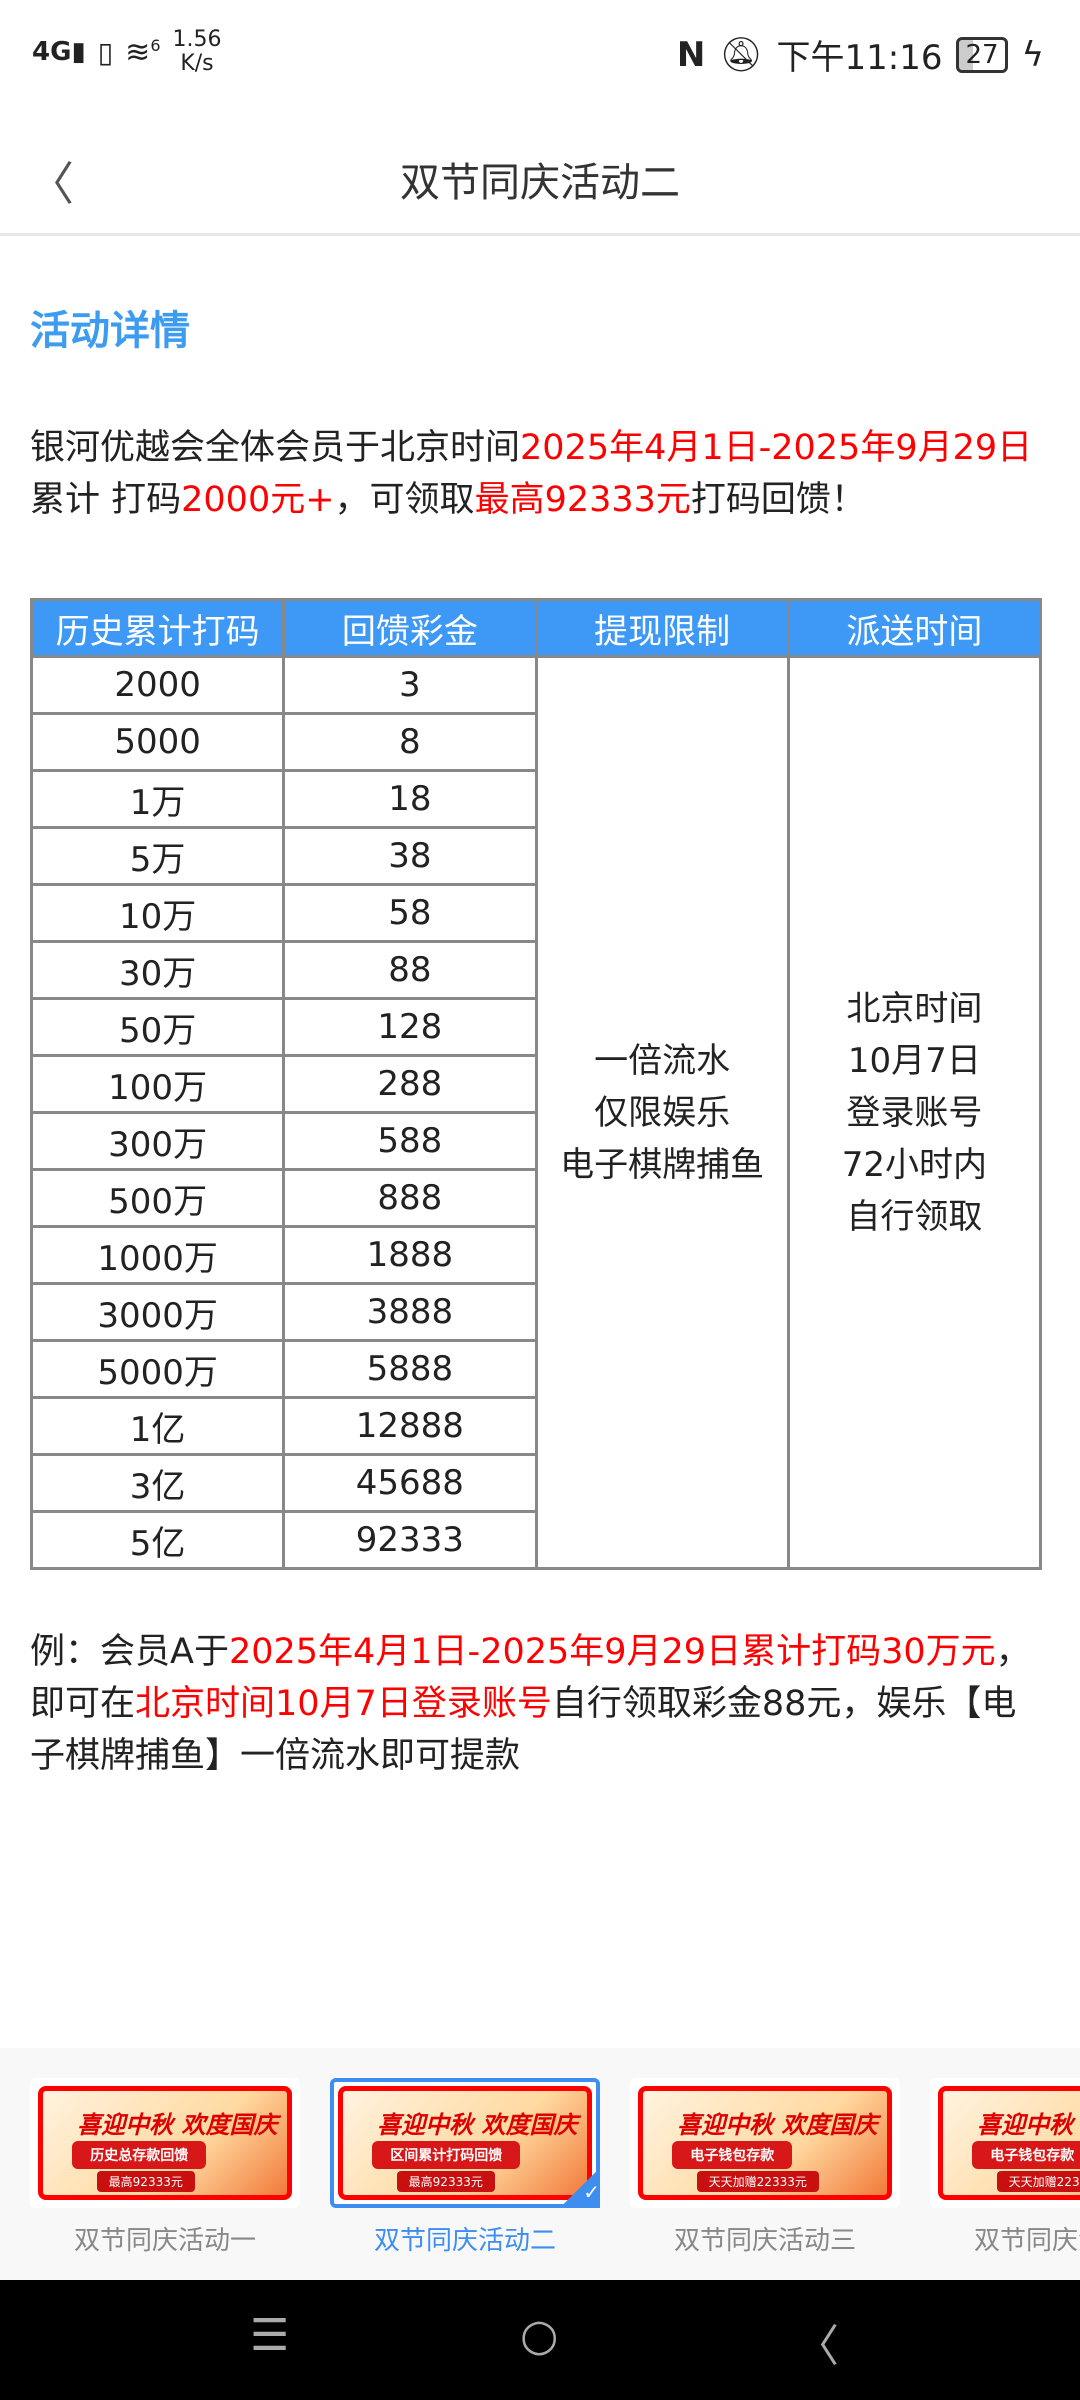 This screenshot has height=2400, width=1080. Describe the element at coordinates (446, 2155) in the screenshot. I see `banner-subtitle: 区间累计打码回馈` at that location.